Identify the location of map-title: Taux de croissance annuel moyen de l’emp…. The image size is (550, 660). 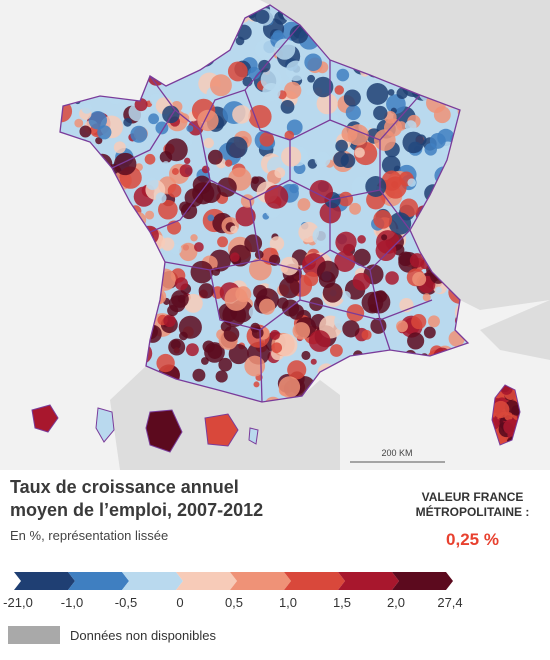
(137, 498).